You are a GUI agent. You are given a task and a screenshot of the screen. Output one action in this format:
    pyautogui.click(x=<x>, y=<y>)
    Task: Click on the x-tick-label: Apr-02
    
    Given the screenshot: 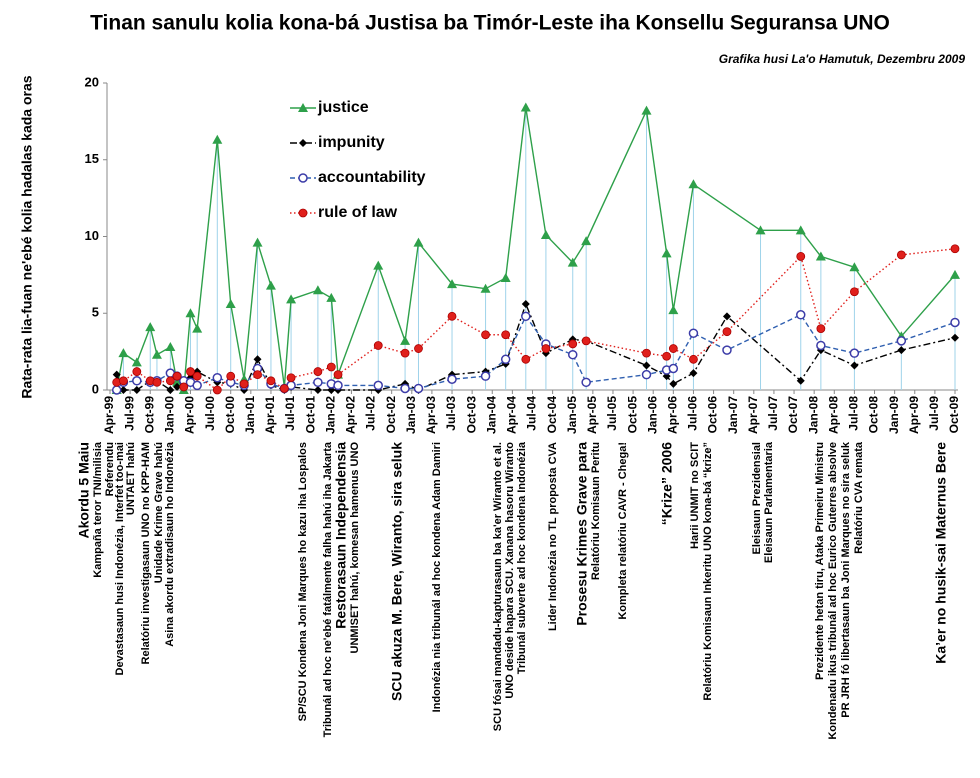 What is the action you would take?
    pyautogui.click(x=351, y=415)
    